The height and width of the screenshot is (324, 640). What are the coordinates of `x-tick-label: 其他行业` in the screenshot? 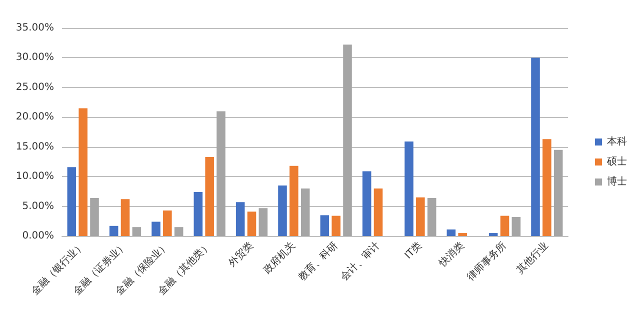 It's located at (532, 257).